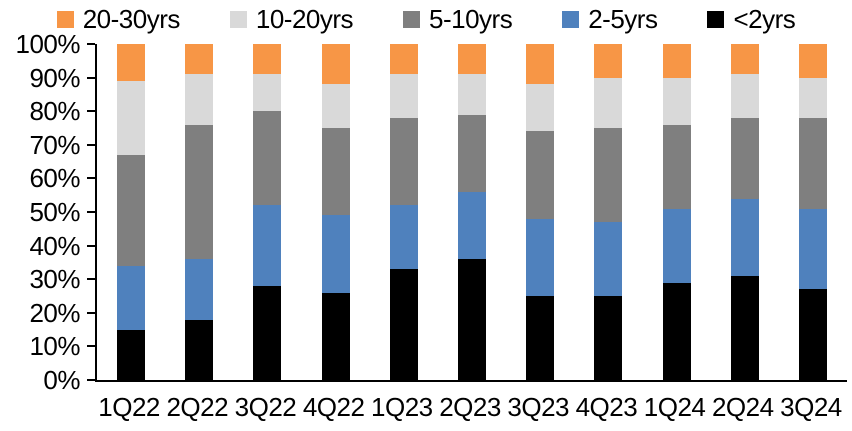  Describe the element at coordinates (267, 332) in the screenshot. I see `bar-segment-3q22-2yrs` at that location.